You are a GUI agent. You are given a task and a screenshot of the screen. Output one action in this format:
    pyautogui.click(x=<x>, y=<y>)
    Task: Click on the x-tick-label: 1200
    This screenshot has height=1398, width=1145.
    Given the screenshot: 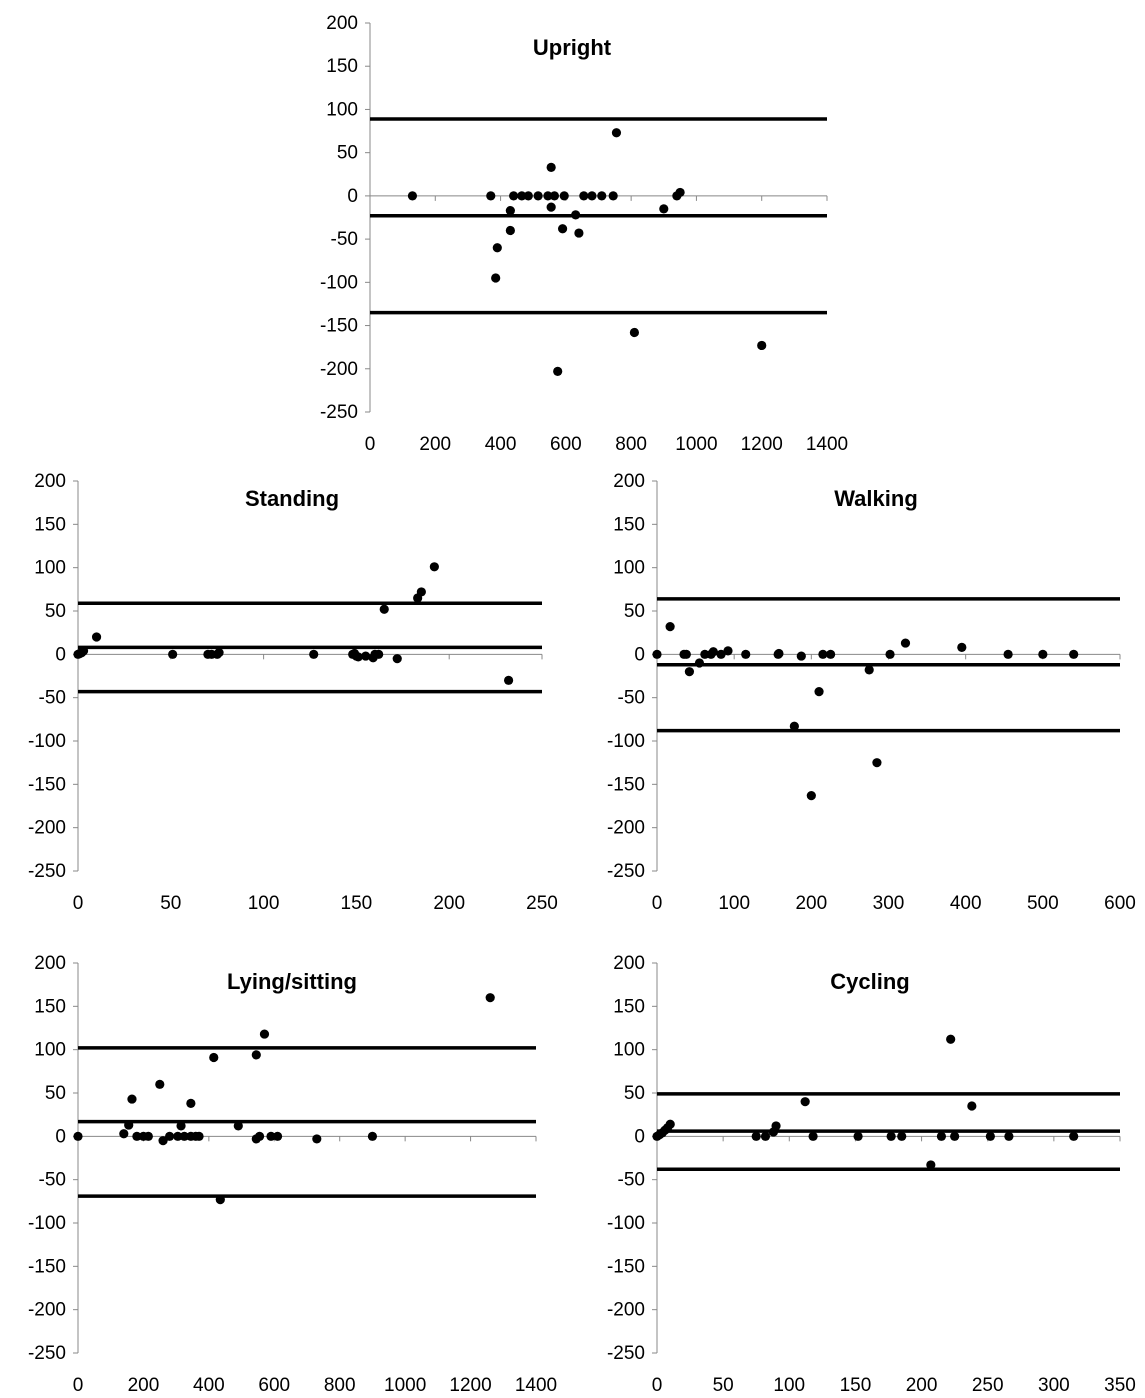 What is the action you would take?
    pyautogui.click(x=762, y=444)
    